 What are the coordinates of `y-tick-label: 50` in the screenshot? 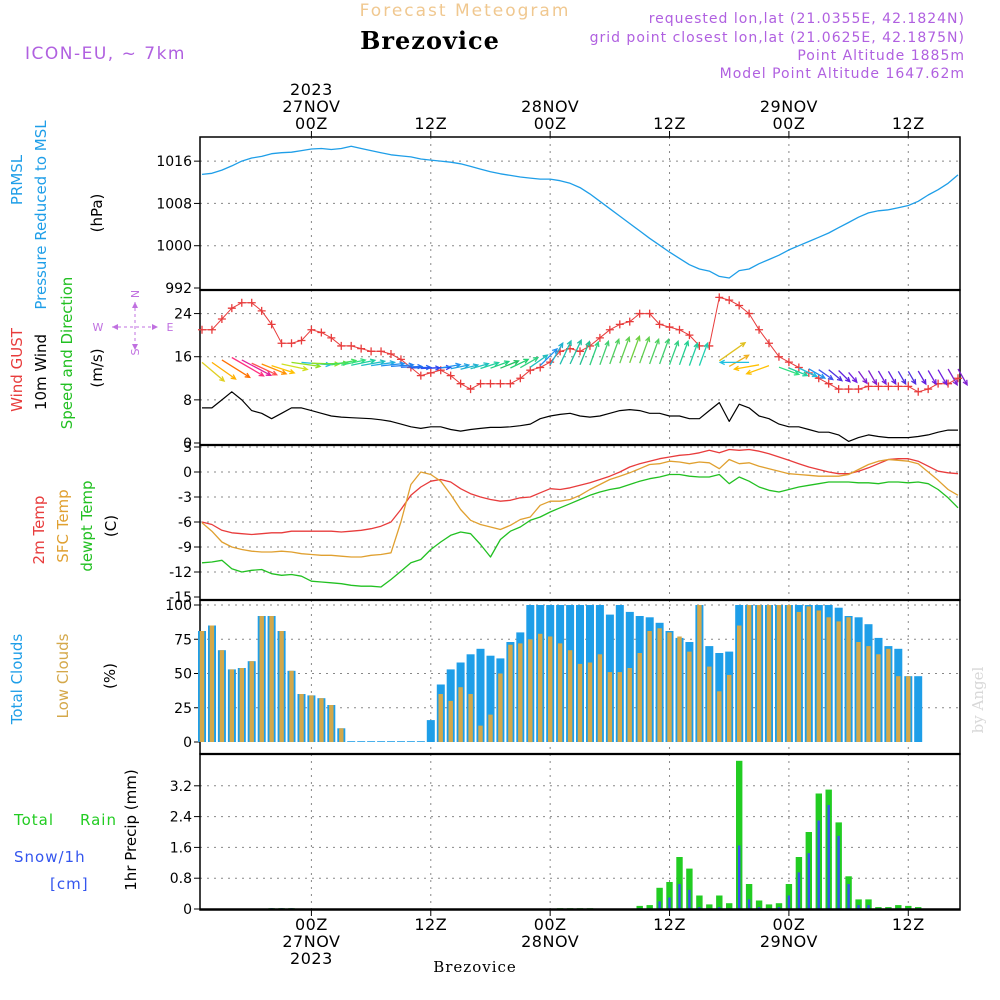 It's located at (183, 675).